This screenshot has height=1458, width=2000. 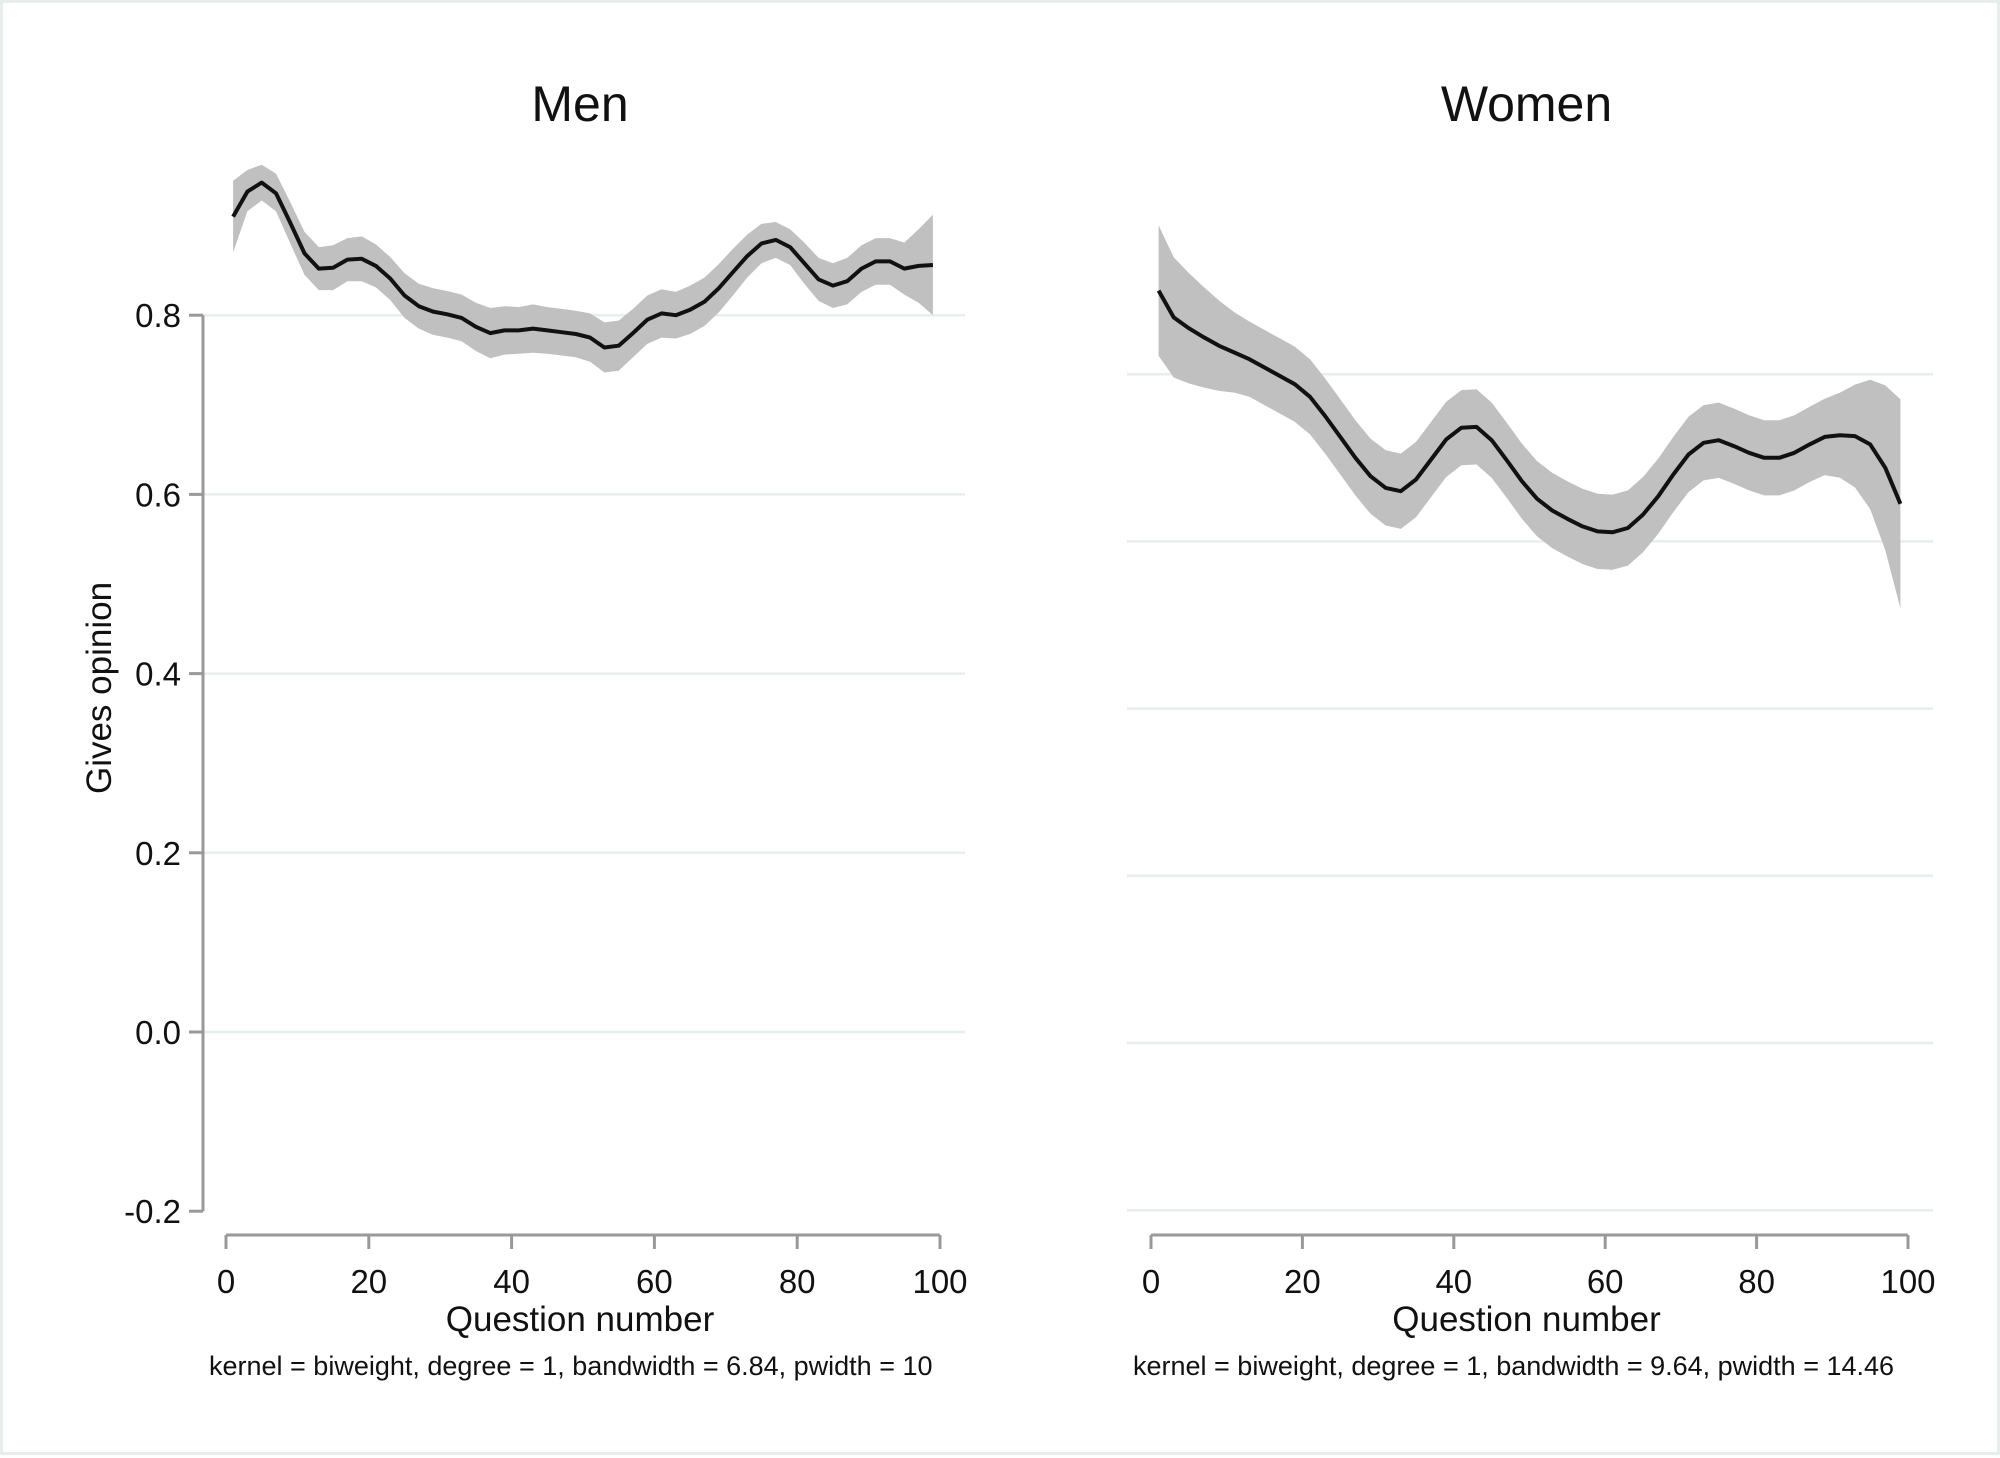 What do you see at coordinates (1526, 104) in the screenshot?
I see `panel-title: Women` at bounding box center [1526, 104].